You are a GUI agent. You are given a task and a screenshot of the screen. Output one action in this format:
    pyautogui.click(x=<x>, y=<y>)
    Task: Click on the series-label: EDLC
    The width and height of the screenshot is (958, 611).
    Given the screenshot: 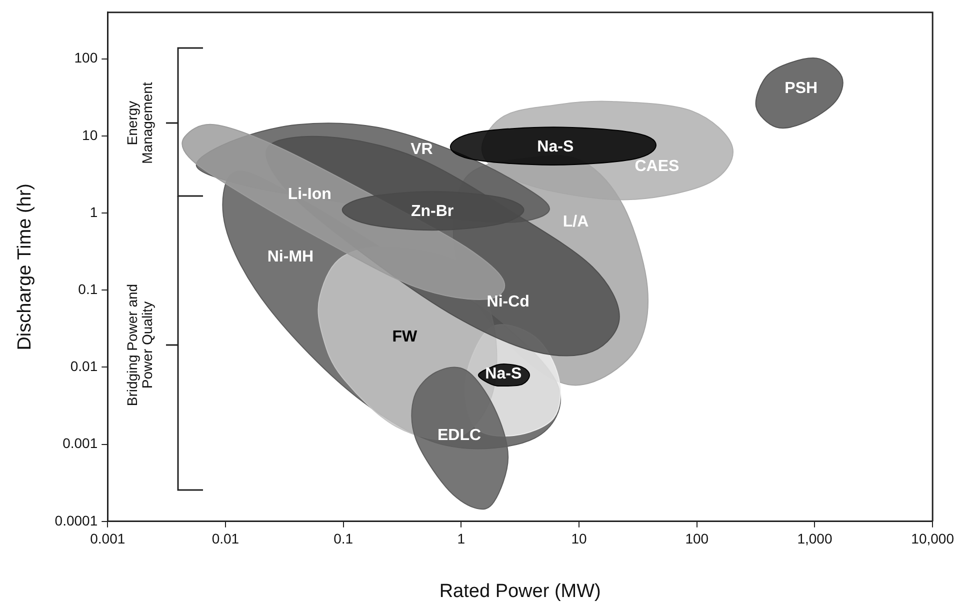 What is the action you would take?
    pyautogui.click(x=460, y=435)
    